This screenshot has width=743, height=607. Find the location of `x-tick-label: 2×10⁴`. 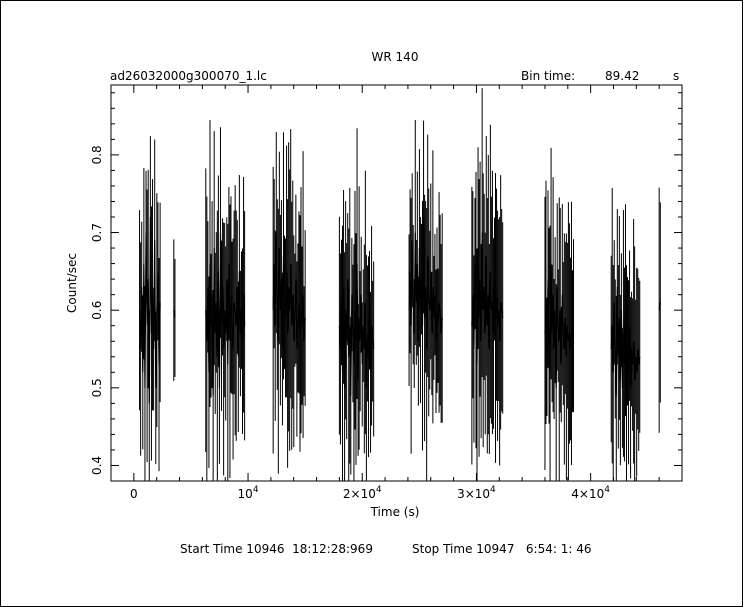

x-tick-label: 2×10⁴ is located at coordinates (362, 493).